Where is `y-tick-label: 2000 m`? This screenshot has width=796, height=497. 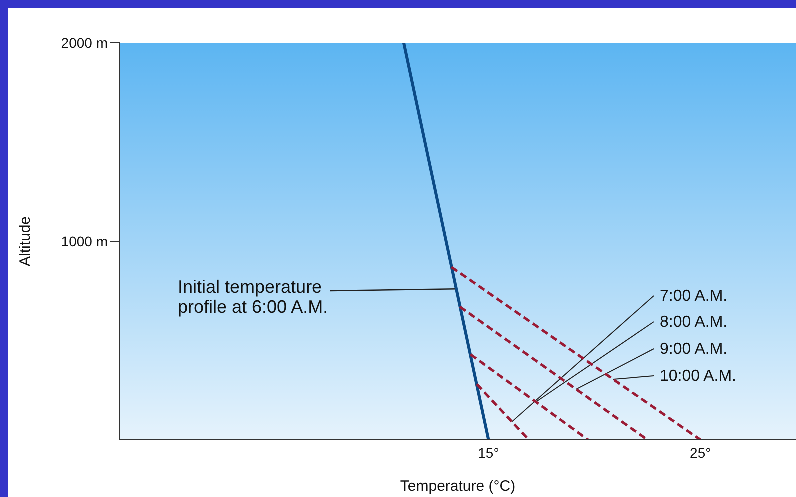
y-tick-label: 2000 m is located at coordinates (84, 42).